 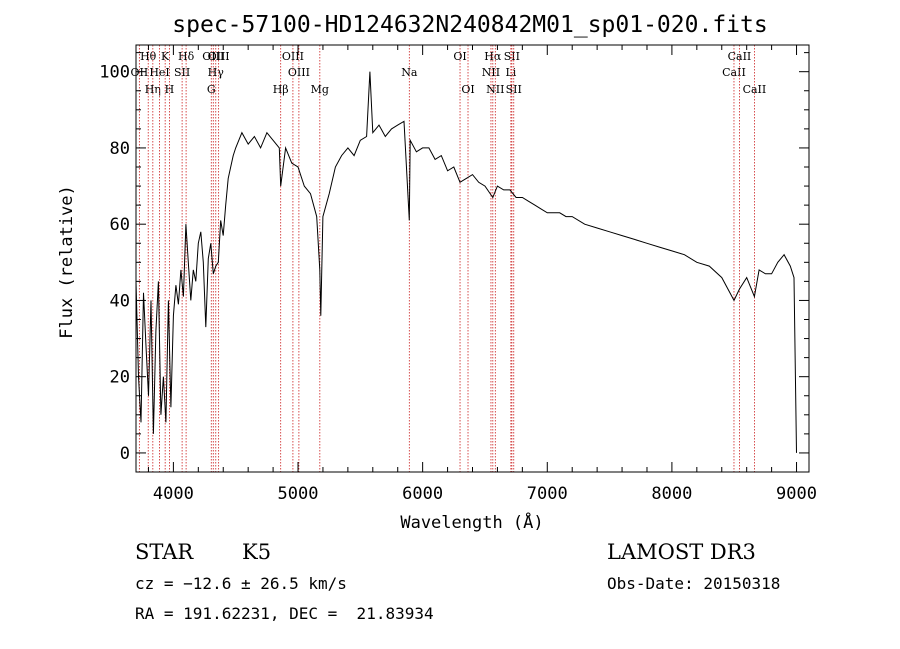 What do you see at coordinates (422, 494) in the screenshot?
I see `x-tick-label: 6000` at bounding box center [422, 494].